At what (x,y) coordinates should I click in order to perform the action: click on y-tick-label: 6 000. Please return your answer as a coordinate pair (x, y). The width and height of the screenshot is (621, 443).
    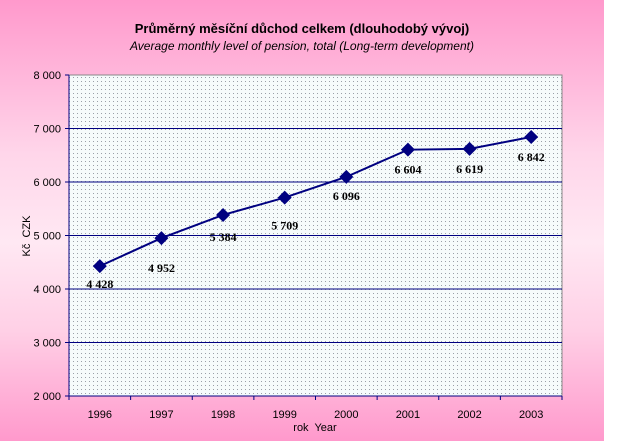
    Looking at the image, I should click on (47, 183).